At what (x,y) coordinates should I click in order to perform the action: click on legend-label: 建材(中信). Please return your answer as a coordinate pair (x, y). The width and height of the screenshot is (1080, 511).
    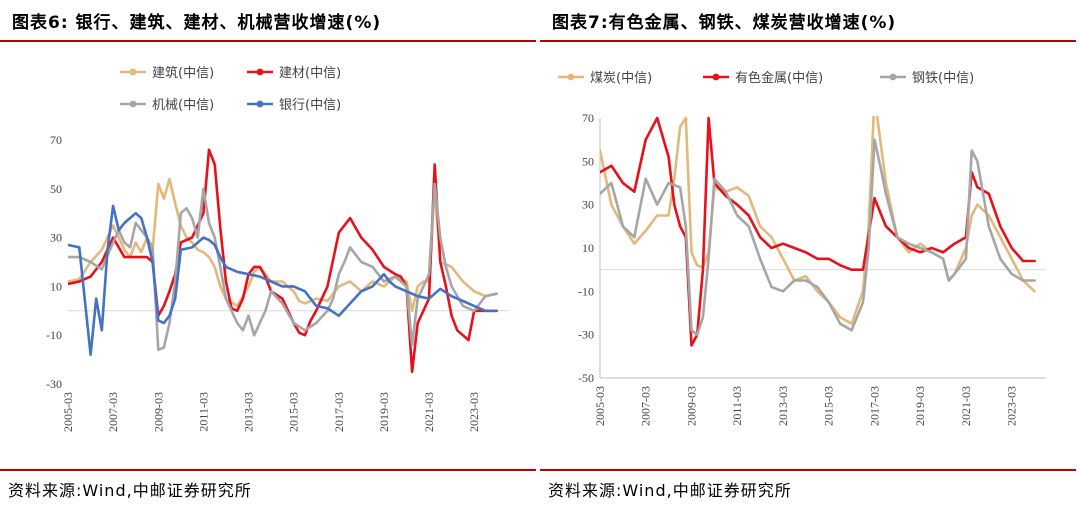
    Looking at the image, I should click on (310, 73).